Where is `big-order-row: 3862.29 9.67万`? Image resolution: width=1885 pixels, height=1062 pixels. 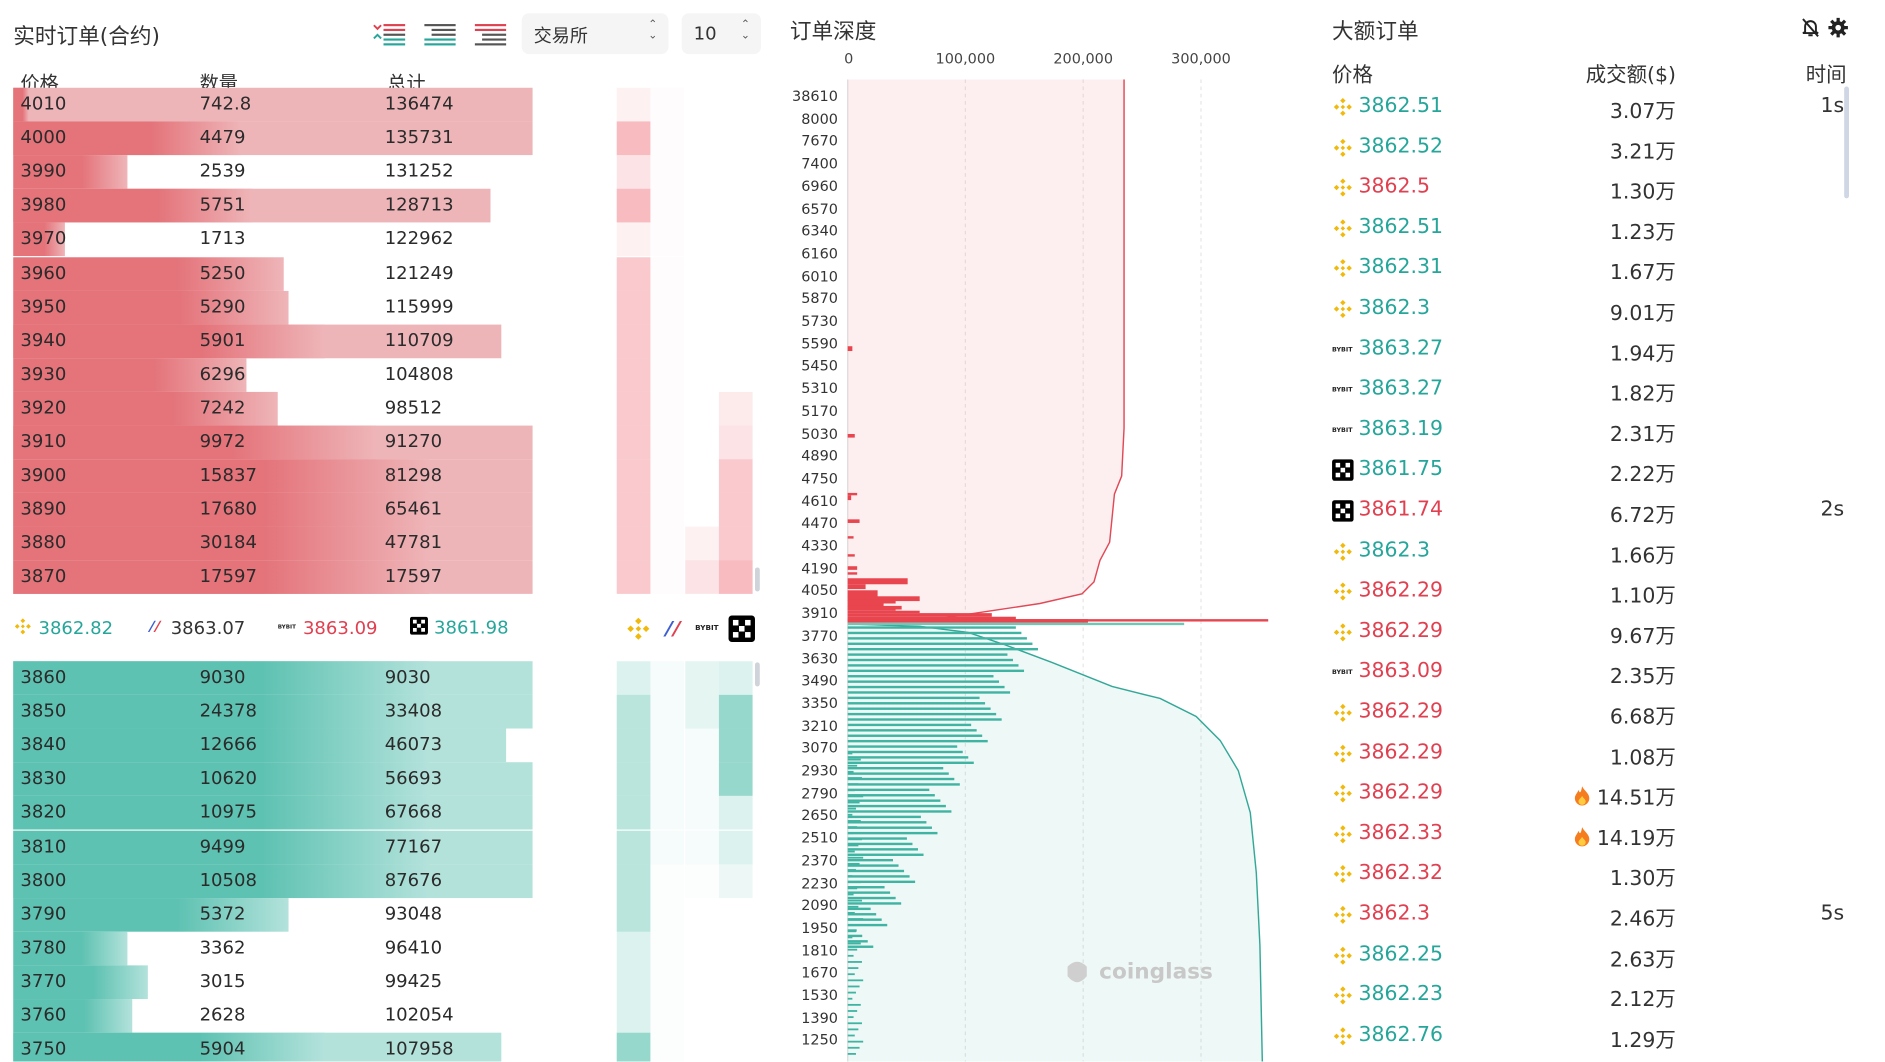
big-order-row: 3862.29 9.67万 is located at coordinates (1591, 633).